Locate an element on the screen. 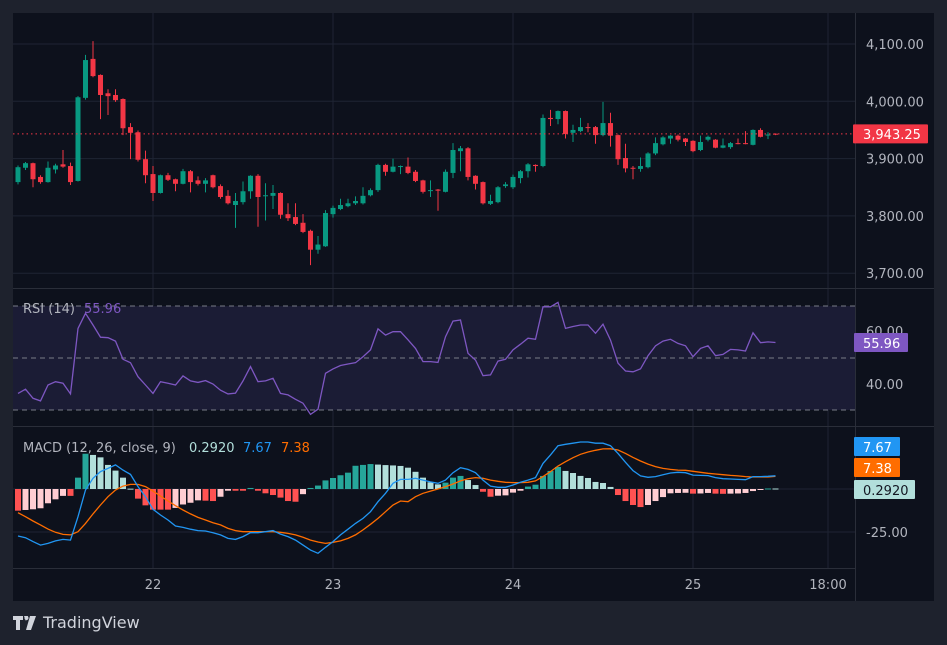 The image size is (947, 645). time-tick-label: 25 is located at coordinates (693, 585).